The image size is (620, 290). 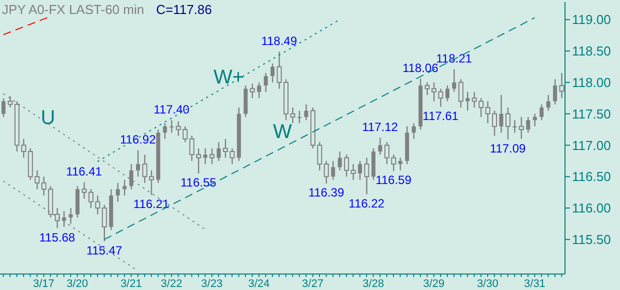 What do you see at coordinates (104, 251) in the screenshot?
I see `annotation: 115.47` at bounding box center [104, 251].